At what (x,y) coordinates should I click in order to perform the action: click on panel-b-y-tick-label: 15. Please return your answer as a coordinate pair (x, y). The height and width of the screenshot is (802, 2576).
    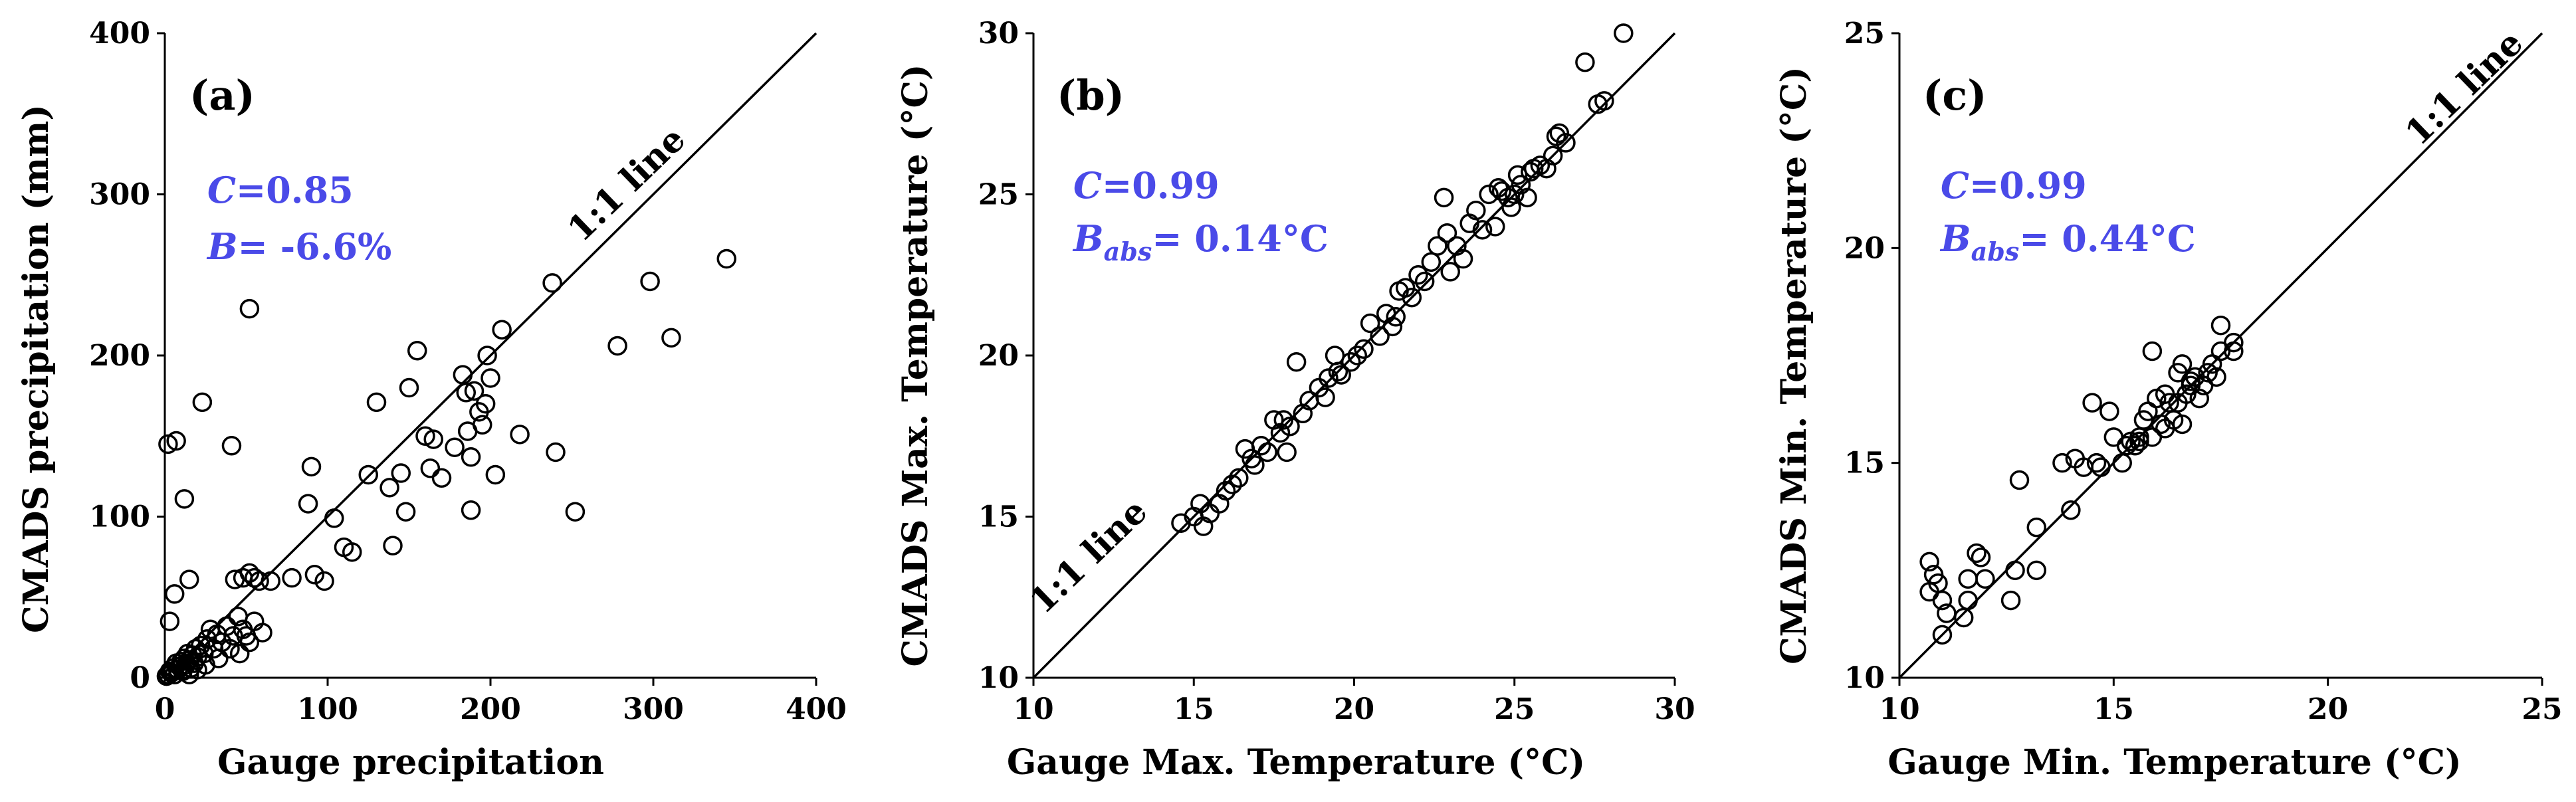
    Looking at the image, I should click on (998, 517).